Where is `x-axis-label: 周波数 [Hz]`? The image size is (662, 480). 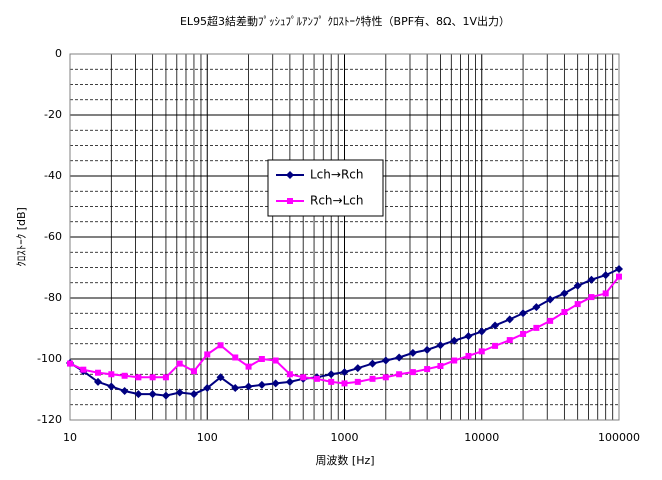 x-axis-label: 周波数 [Hz] is located at coordinates (344, 460).